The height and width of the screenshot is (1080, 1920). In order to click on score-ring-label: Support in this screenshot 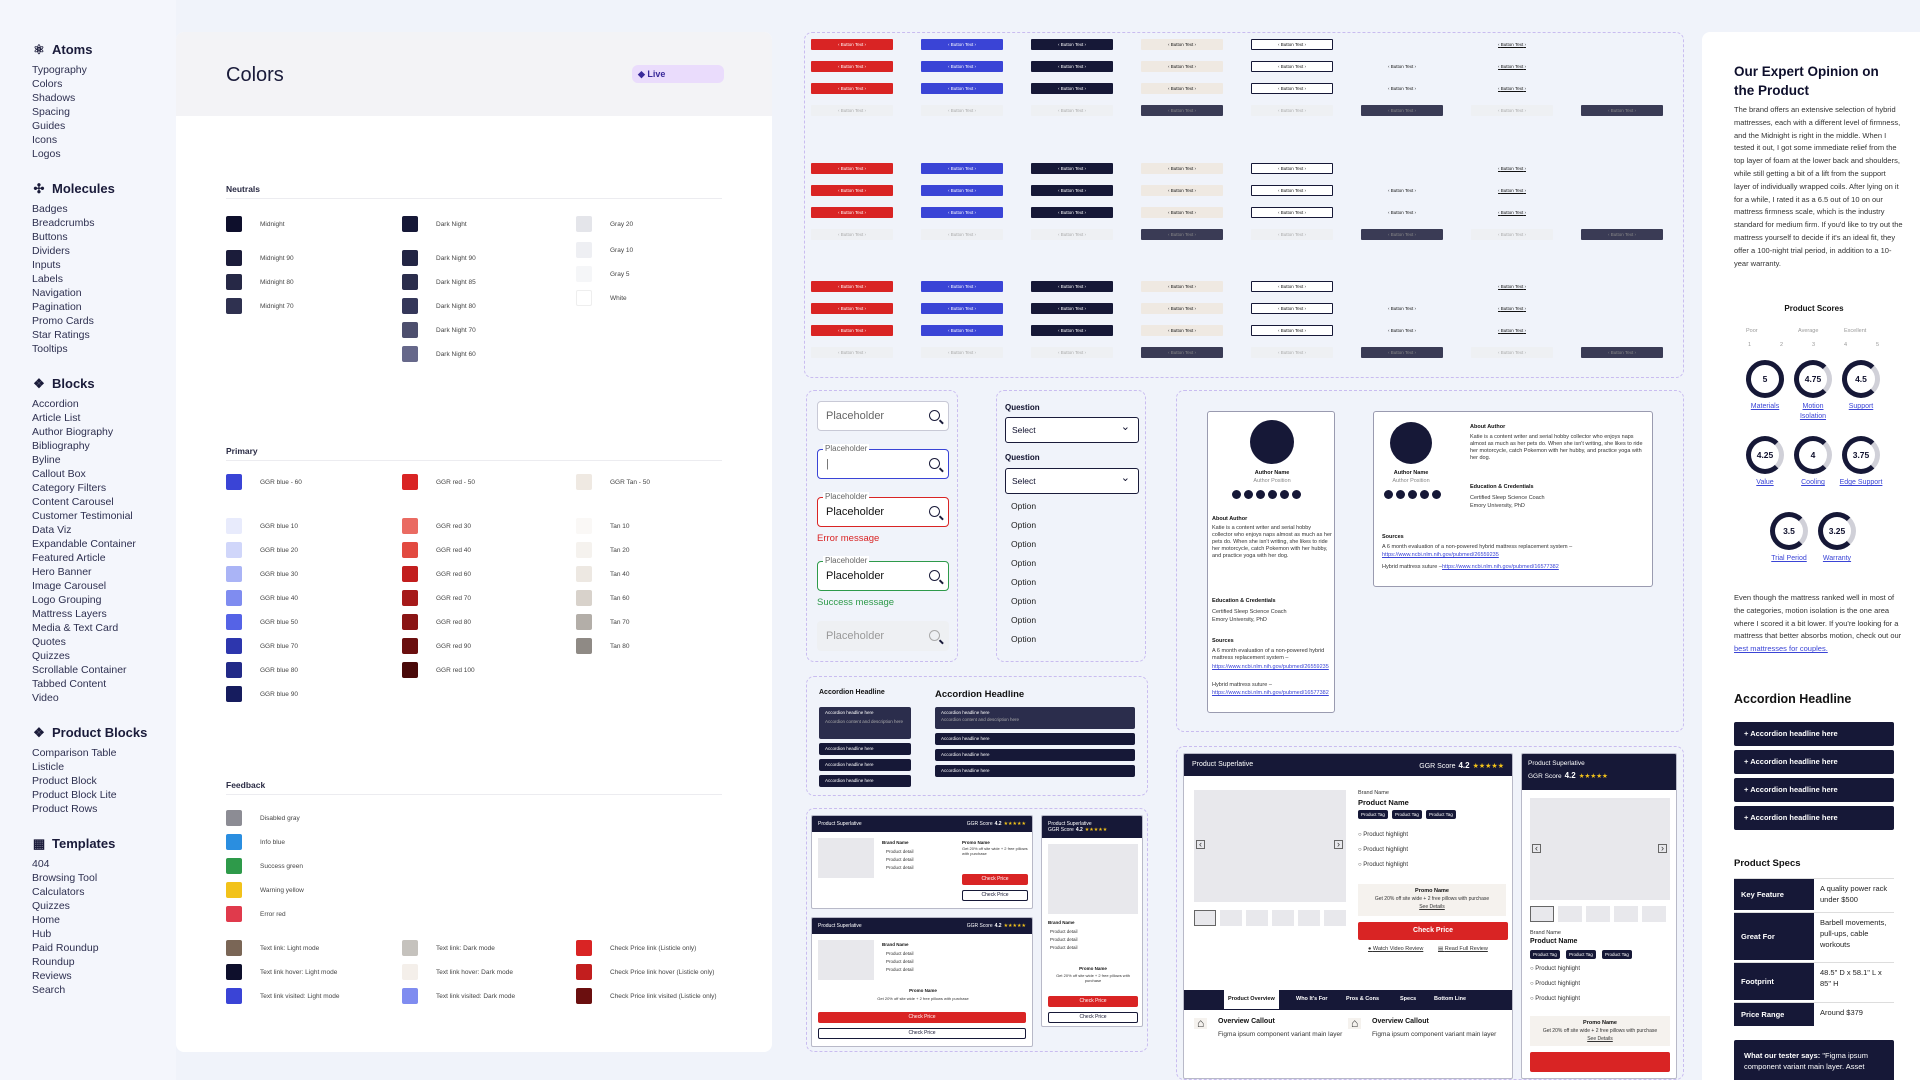, I will do `click(1861, 406)`.